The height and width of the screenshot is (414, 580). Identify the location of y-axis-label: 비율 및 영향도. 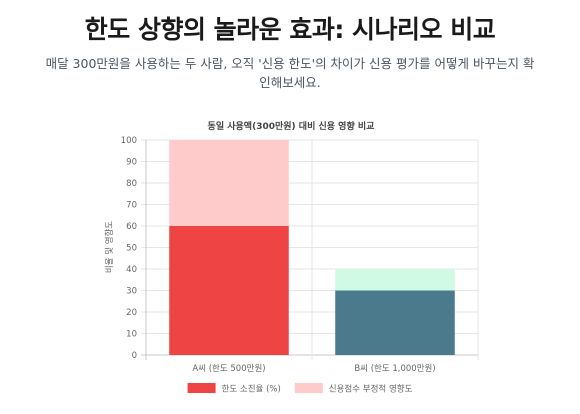
(109, 247).